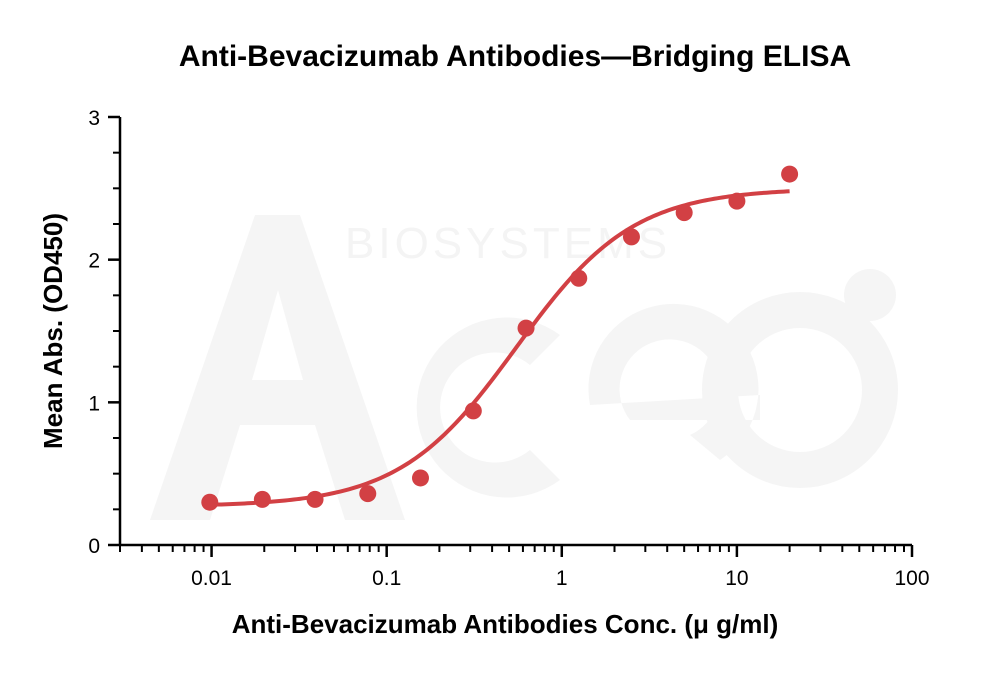 The width and height of the screenshot is (1000, 673). I want to click on y-tick-label: 2, so click(94, 261).